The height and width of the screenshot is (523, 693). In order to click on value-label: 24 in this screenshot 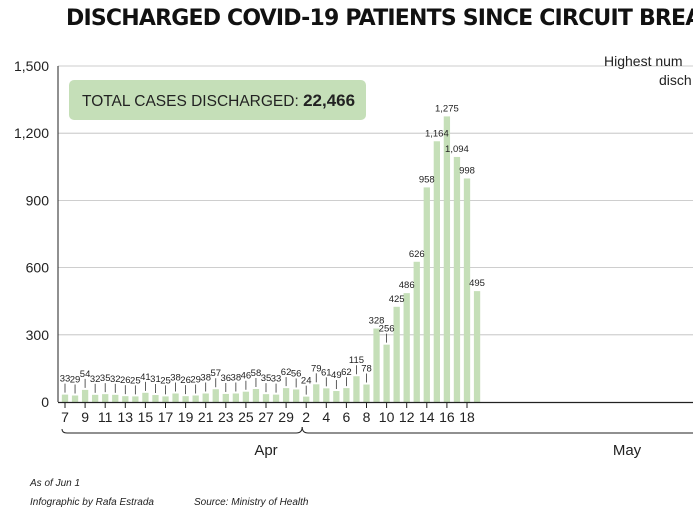, I will do `click(306, 381)`.